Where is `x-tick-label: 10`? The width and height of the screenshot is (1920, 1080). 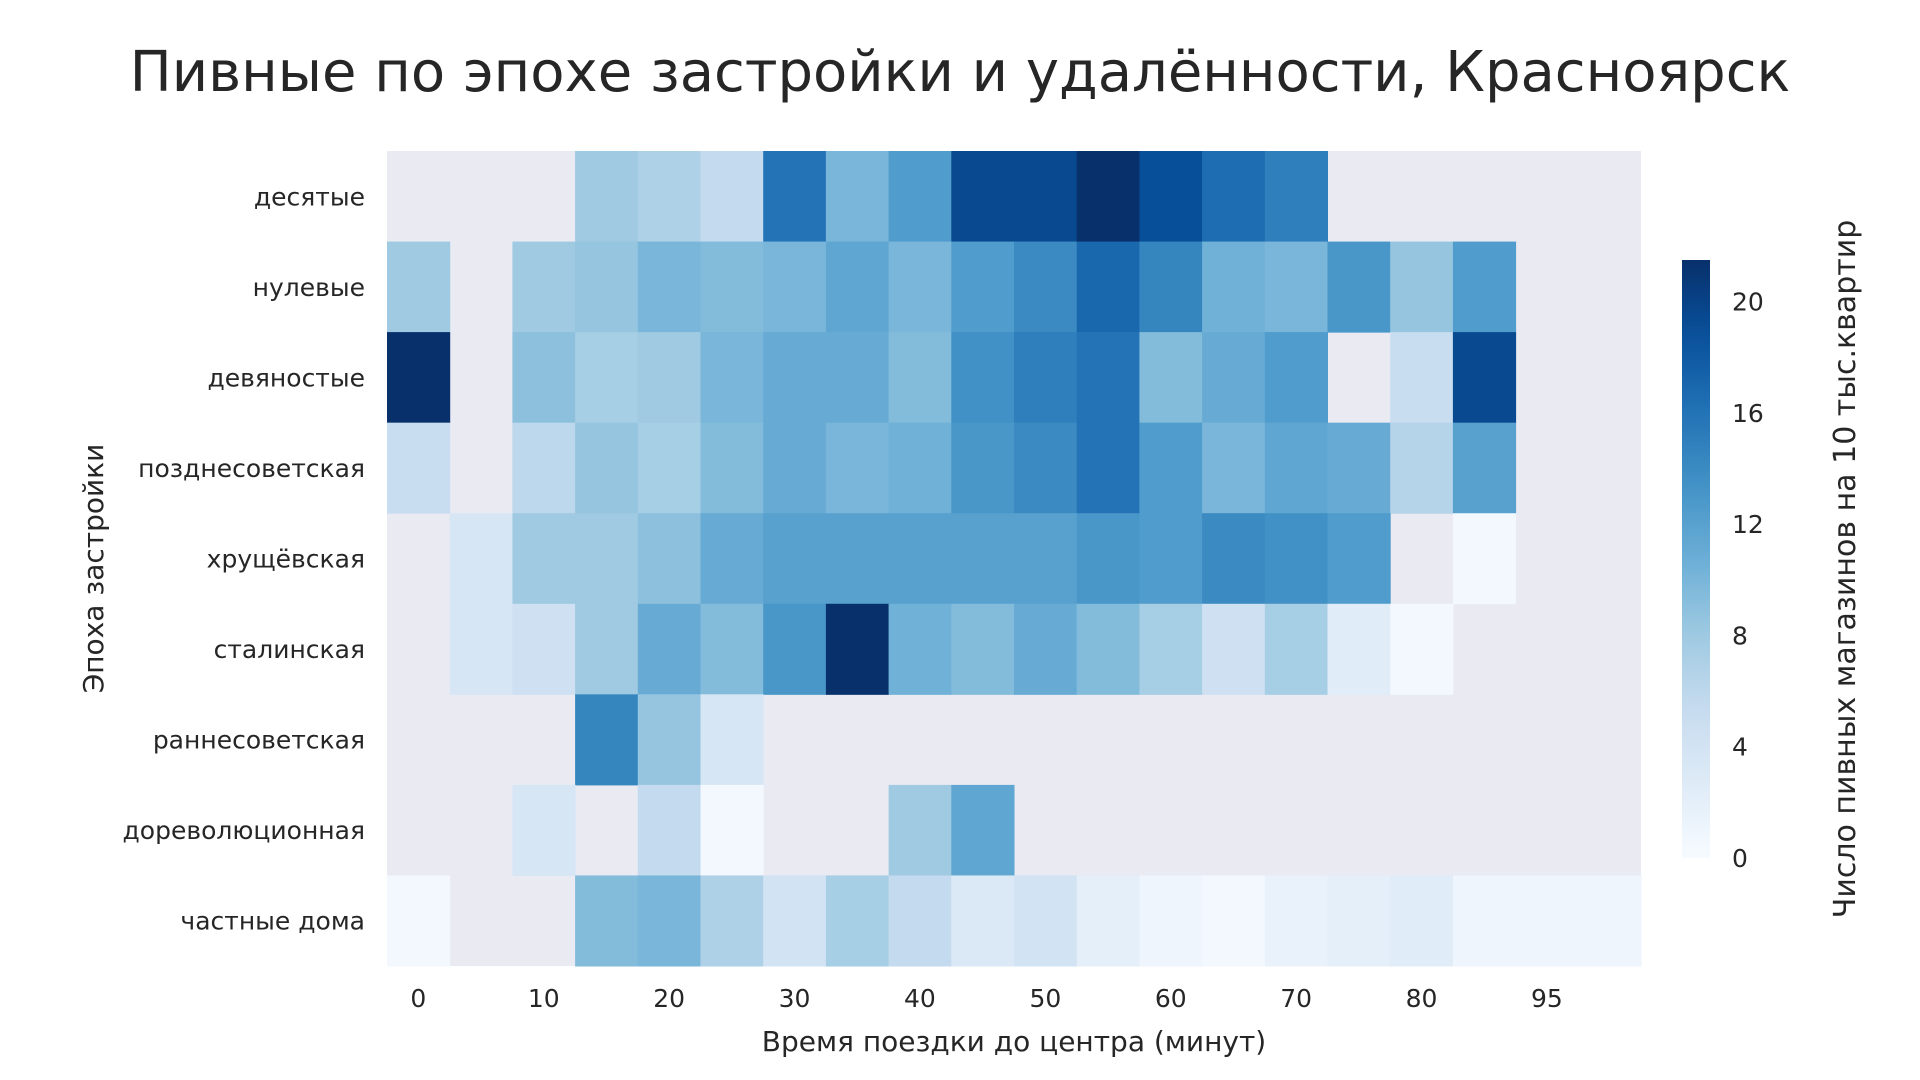
x-tick-label: 10 is located at coordinates (544, 998).